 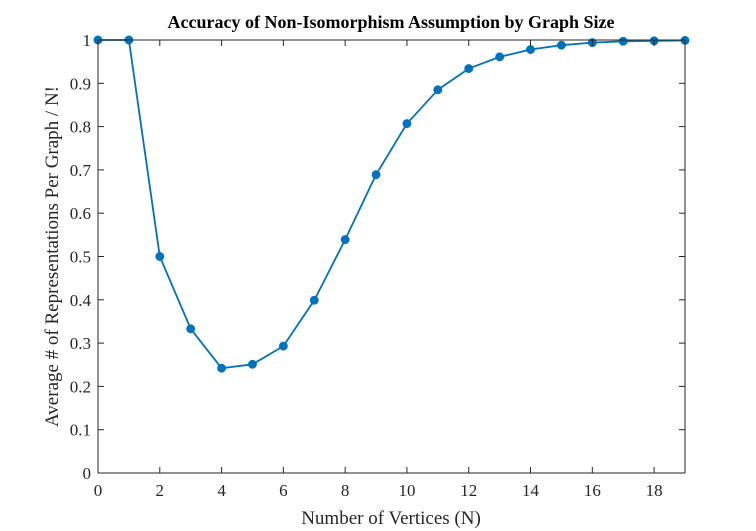 I want to click on y-tick-label: 0.9, so click(x=80, y=83).